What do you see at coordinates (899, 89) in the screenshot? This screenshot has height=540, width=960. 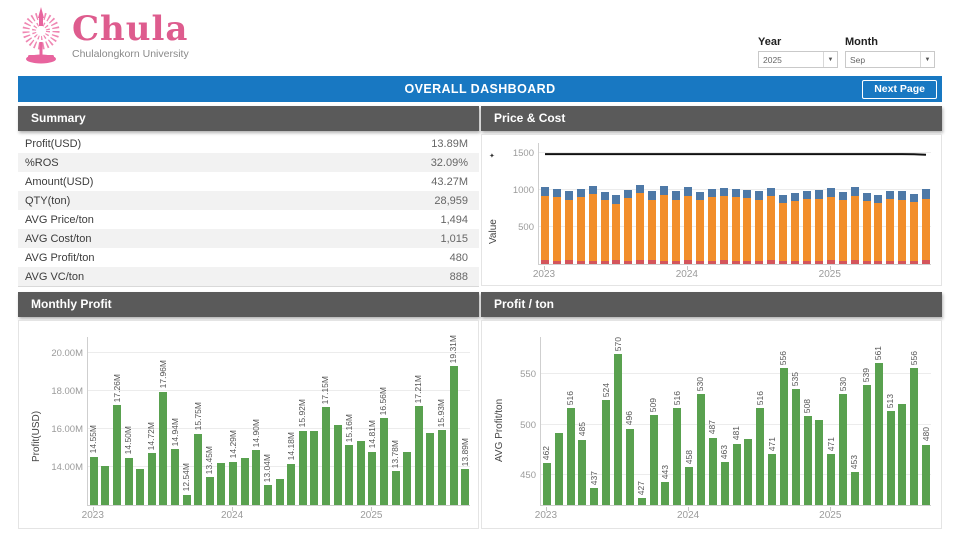 I see `next-page-button: Next Page` at bounding box center [899, 89].